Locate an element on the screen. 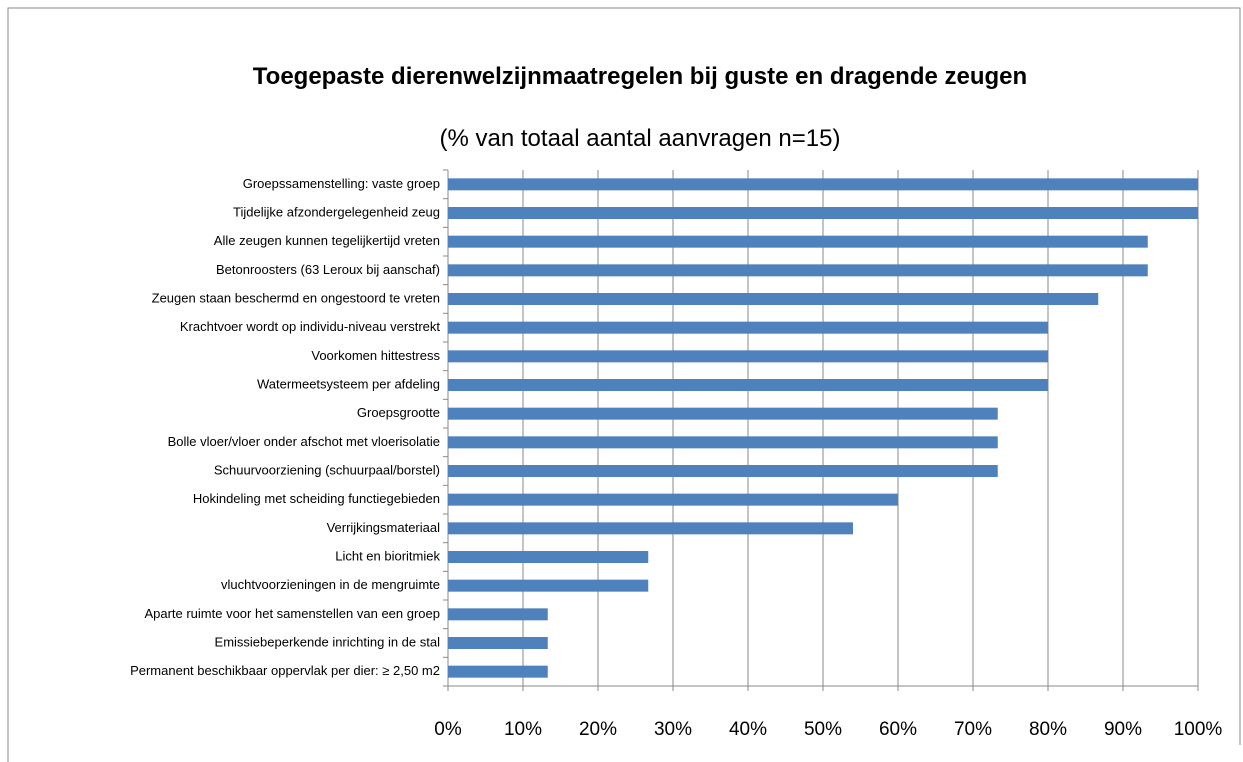 The image size is (1243, 762). y-tick-label: Emissiebeperkende inrichting in de stal is located at coordinates (328, 641).